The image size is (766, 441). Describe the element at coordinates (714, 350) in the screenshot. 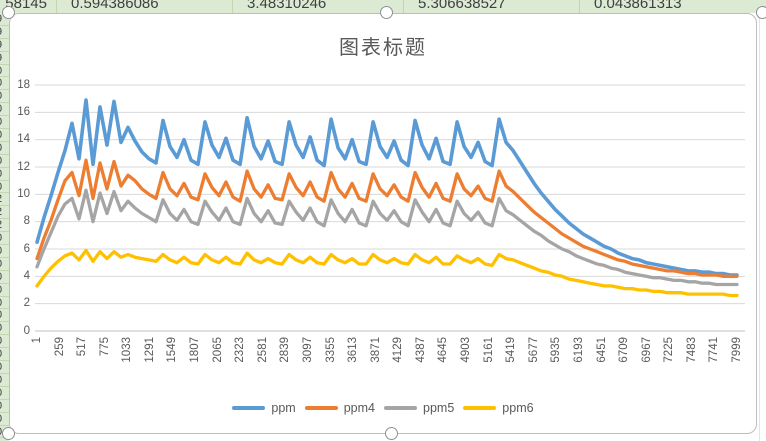

I see `x-tick-label: 7741` at that location.